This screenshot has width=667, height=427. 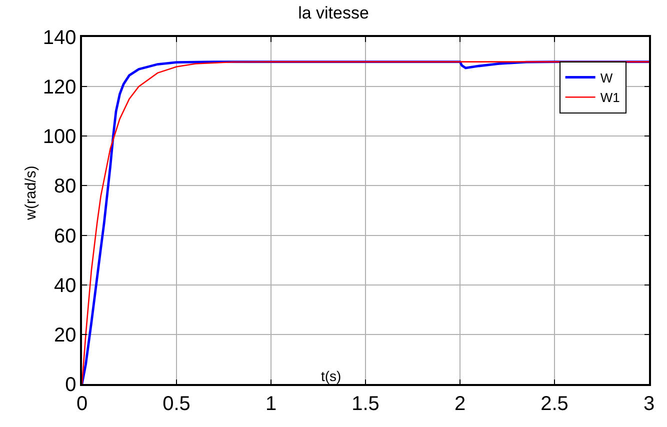 What do you see at coordinates (65, 285) in the screenshot?
I see `y-tick-label: 40` at bounding box center [65, 285].